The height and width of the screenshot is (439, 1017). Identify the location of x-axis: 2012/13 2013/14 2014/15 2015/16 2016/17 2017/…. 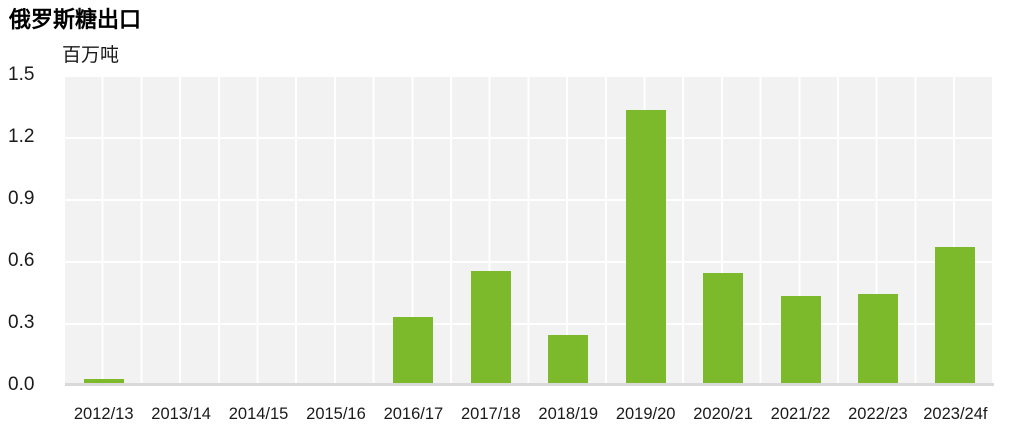
(529, 414).